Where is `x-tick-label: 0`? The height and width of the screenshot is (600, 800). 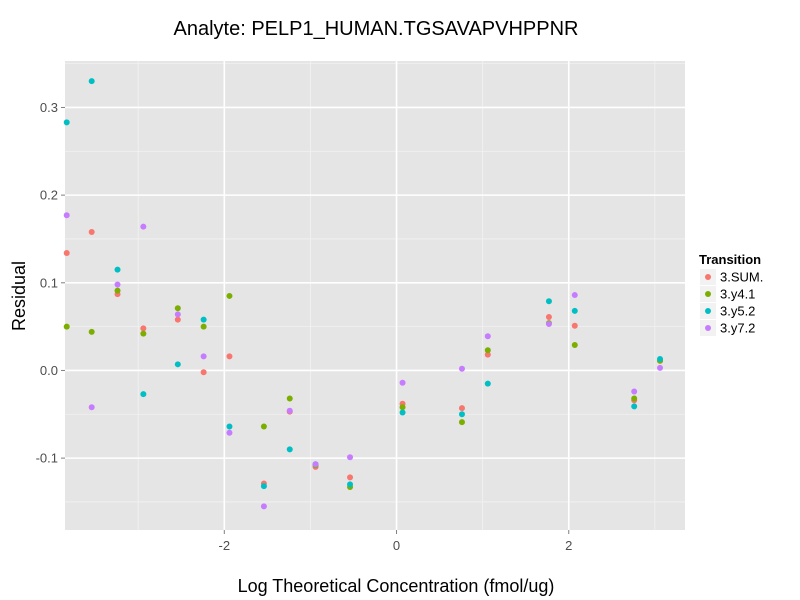
x-tick-label: 0 is located at coordinates (396, 545).